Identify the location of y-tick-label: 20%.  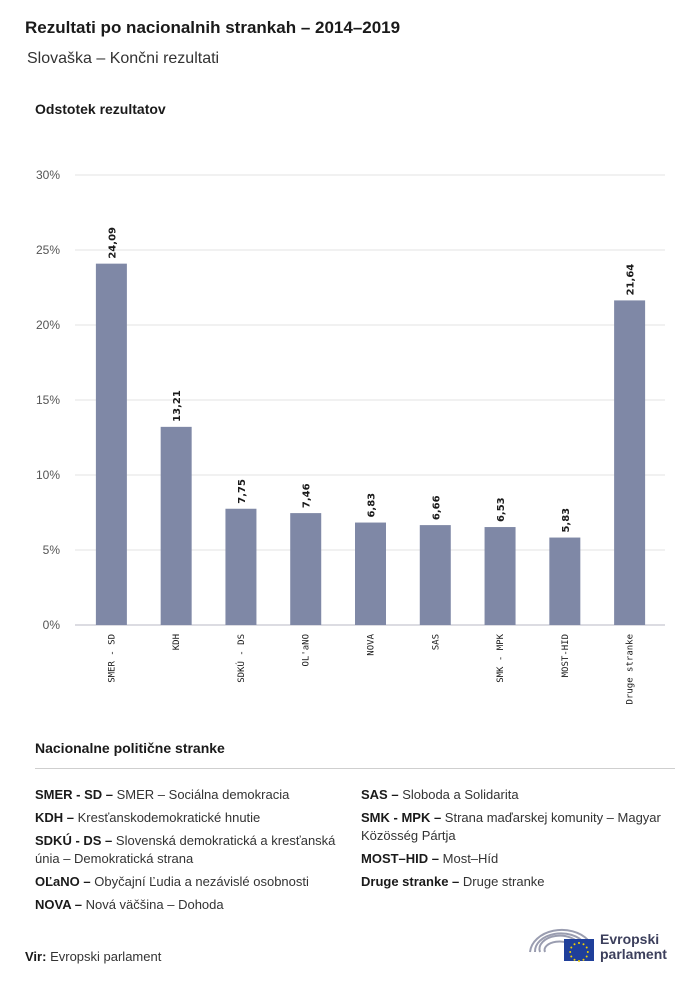
(48, 325).